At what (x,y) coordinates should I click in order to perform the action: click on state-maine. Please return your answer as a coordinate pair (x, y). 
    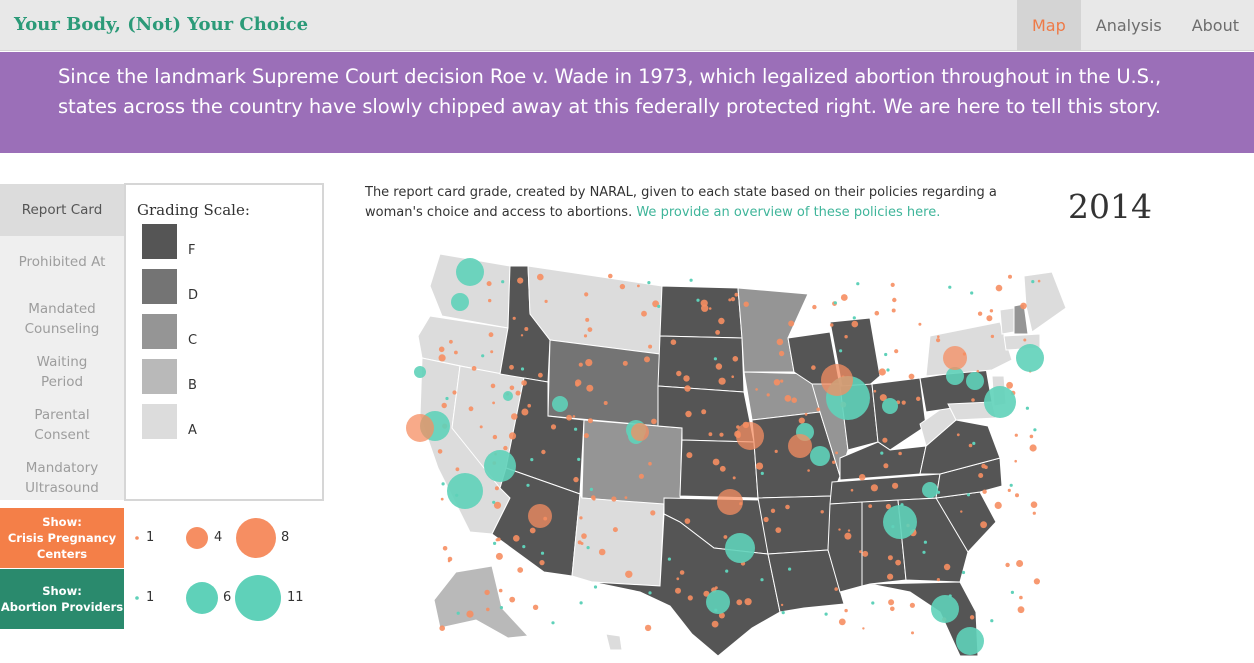
    Looking at the image, I should click on (1045, 302).